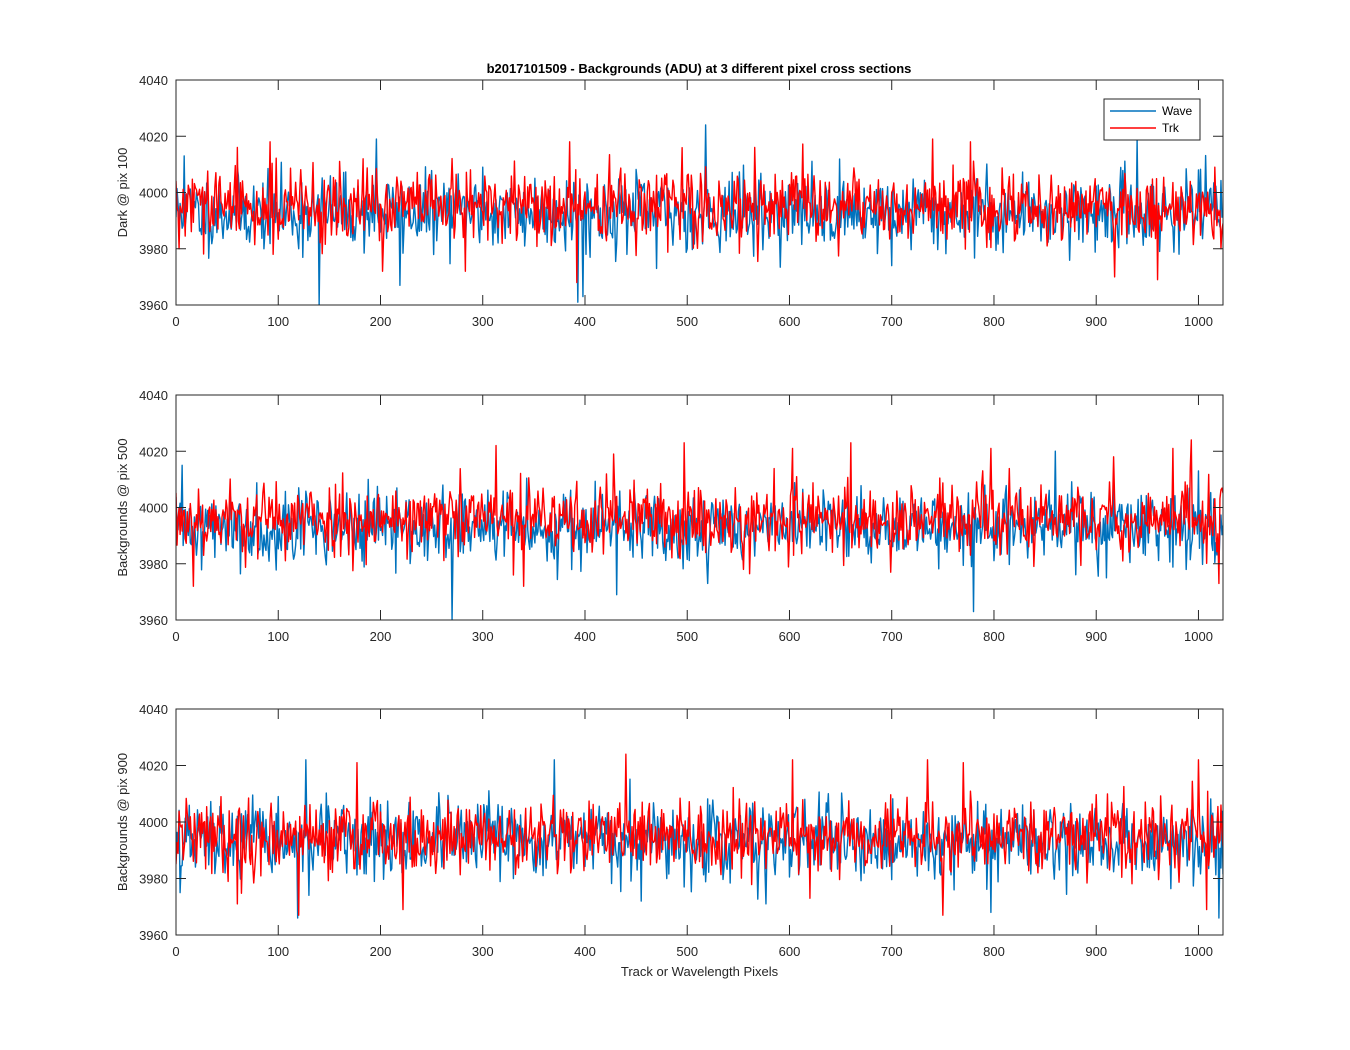 The height and width of the screenshot is (1050, 1350). I want to click on legend: Wave Trk, so click(1152, 119).